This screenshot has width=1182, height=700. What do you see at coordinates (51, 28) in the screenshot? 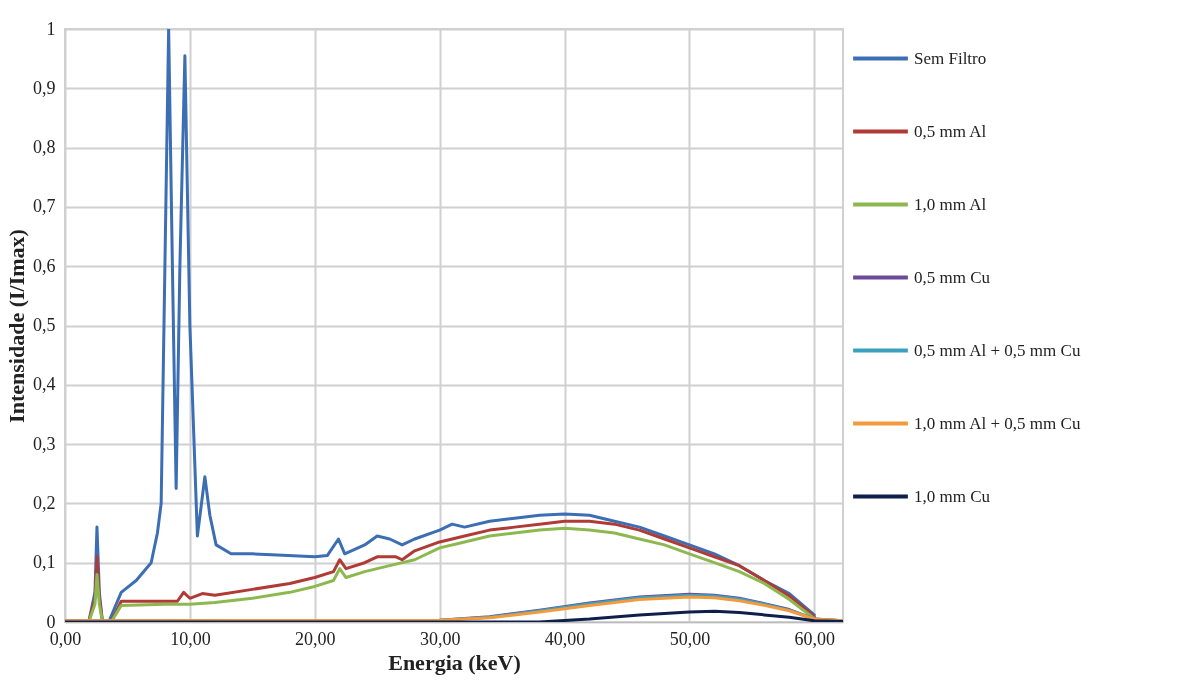
I see `y-tick-label: 1` at bounding box center [51, 28].